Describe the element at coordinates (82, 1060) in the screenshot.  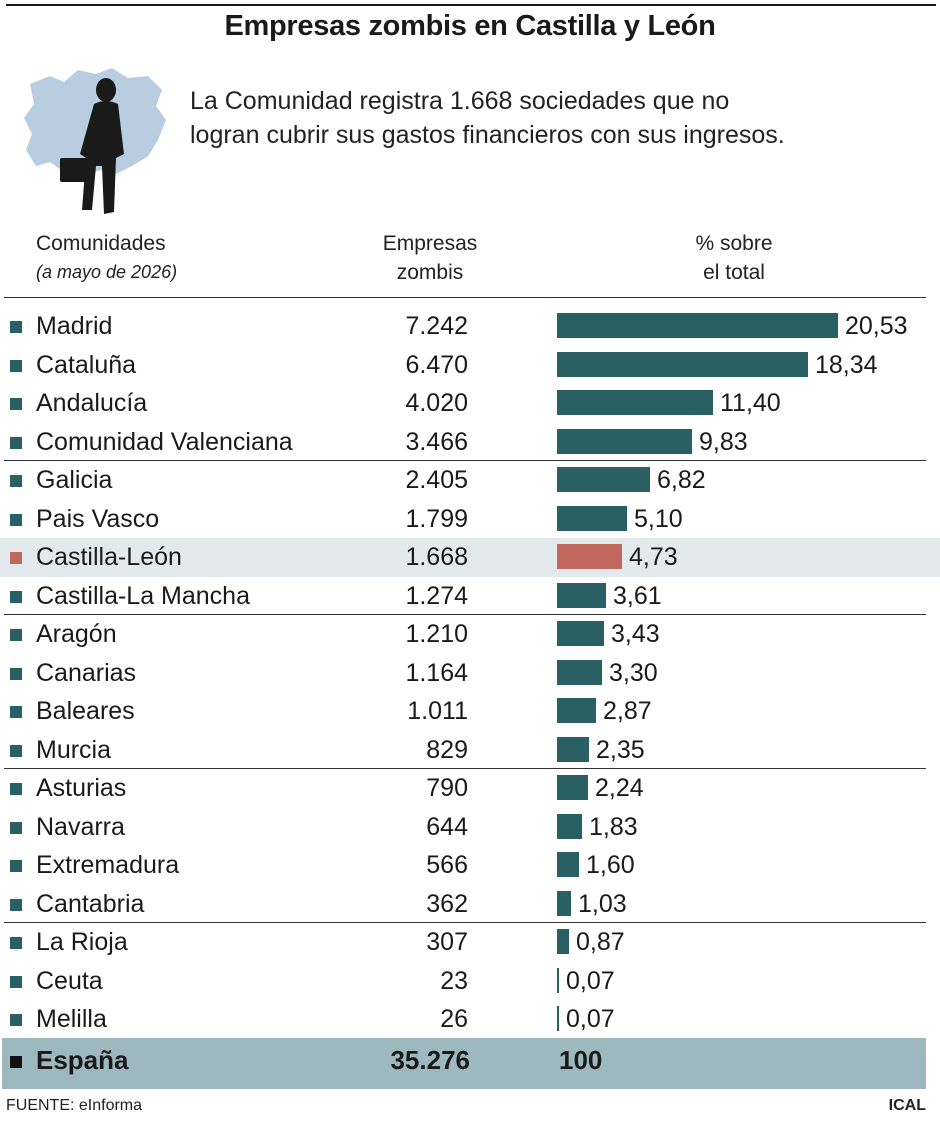
I see `total-label: España` at that location.